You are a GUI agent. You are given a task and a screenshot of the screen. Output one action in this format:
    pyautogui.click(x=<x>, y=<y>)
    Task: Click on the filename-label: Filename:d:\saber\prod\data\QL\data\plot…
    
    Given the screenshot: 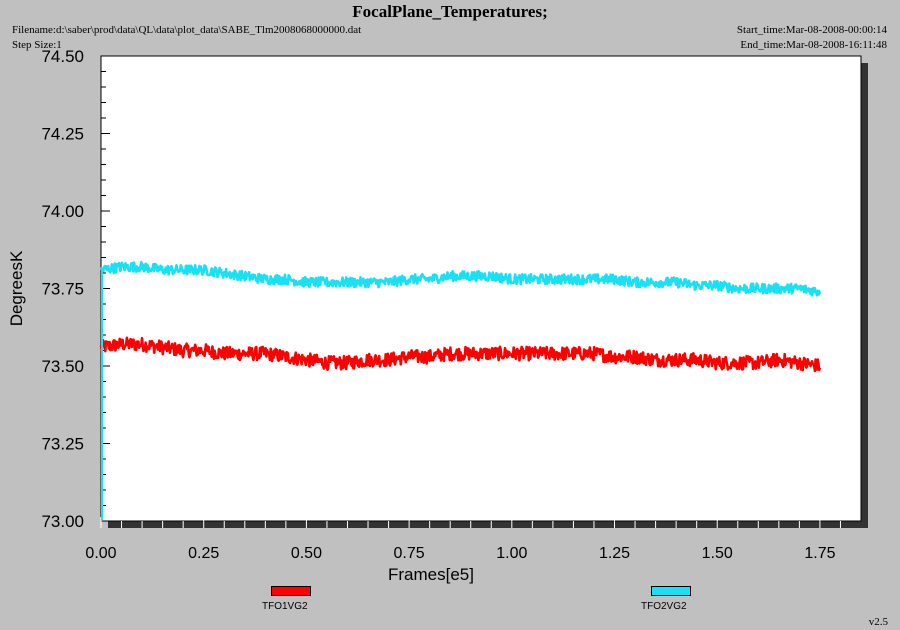 What is the action you would take?
    pyautogui.click(x=187, y=30)
    